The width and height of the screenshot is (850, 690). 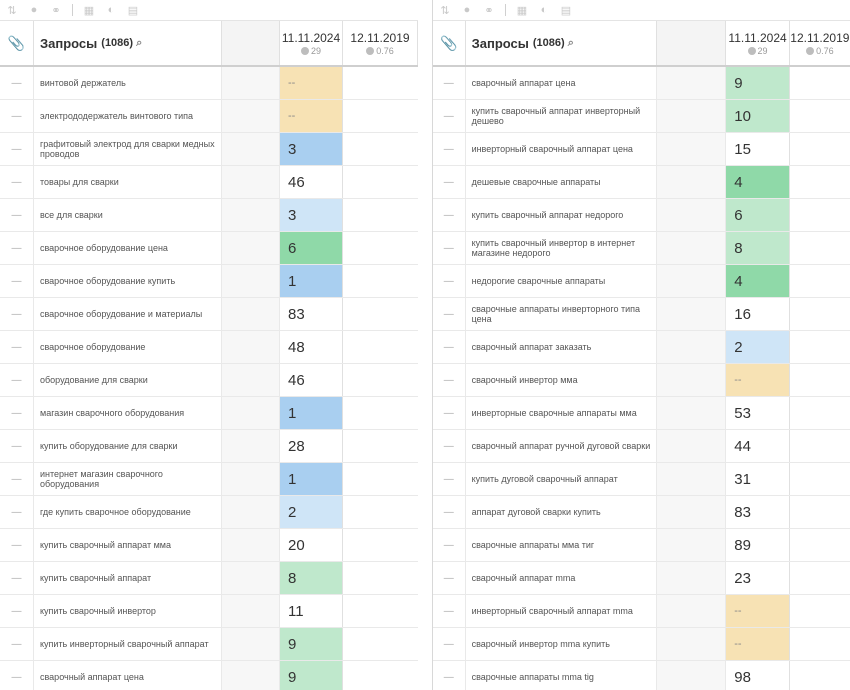 I want to click on table-row: — купить сварочный аппарат недорого 6, so click(x=641, y=215).